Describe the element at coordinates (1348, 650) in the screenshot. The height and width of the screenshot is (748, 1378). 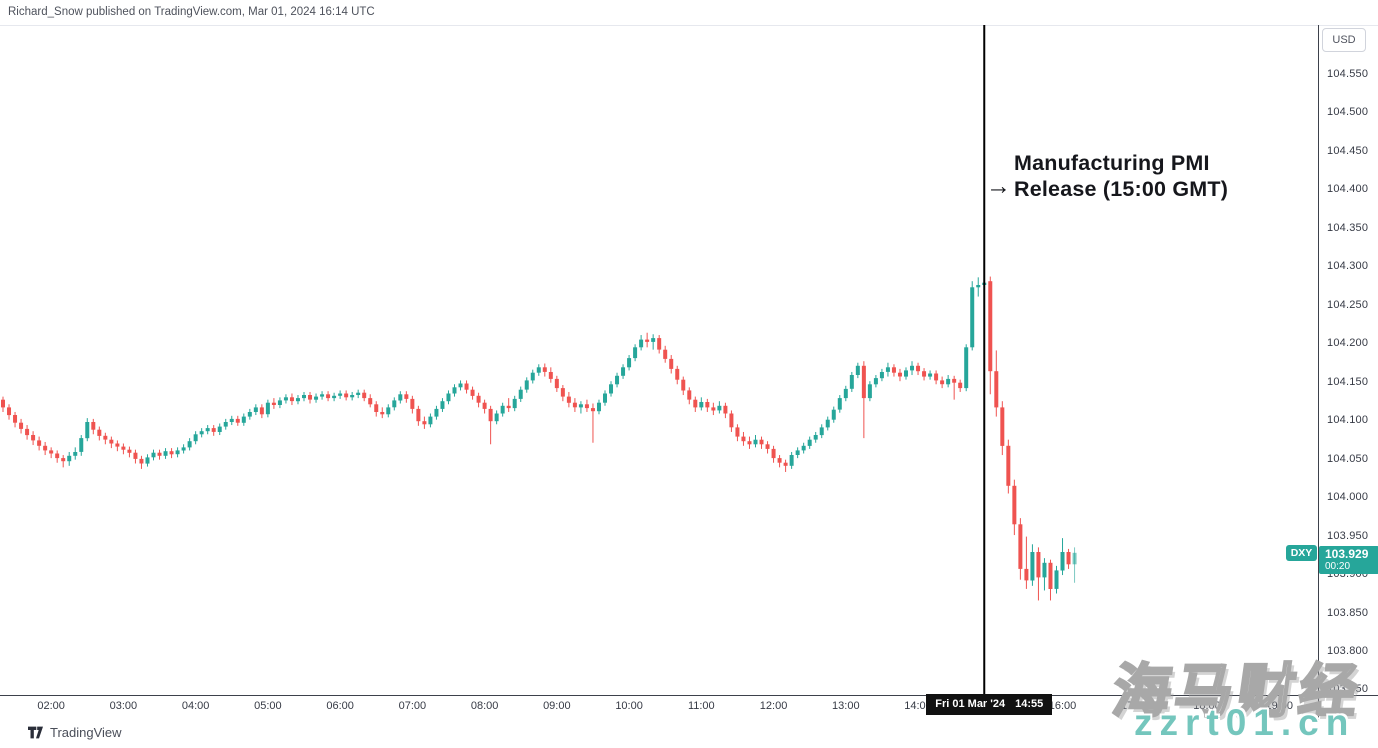
I see `price-tick-label: 103.800` at that location.